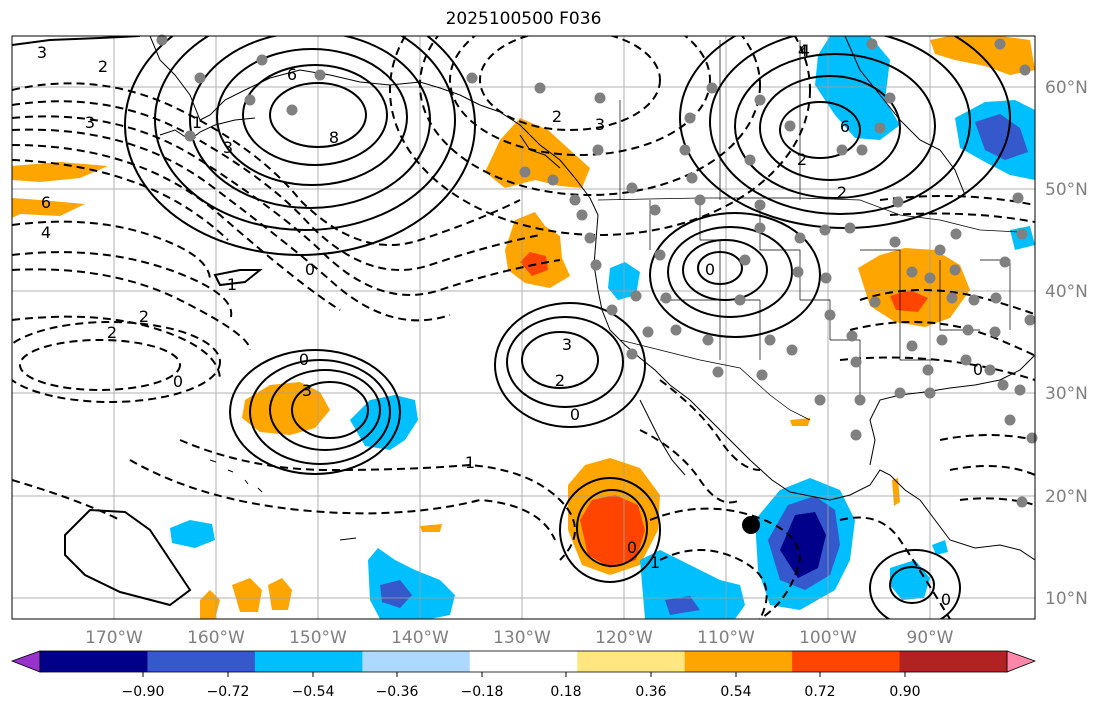 The image size is (1105, 712). What do you see at coordinates (1066, 343) in the screenshot?
I see `y-axis: 60°N 50°N 40°N 30°N 20°N 10°N` at bounding box center [1066, 343].